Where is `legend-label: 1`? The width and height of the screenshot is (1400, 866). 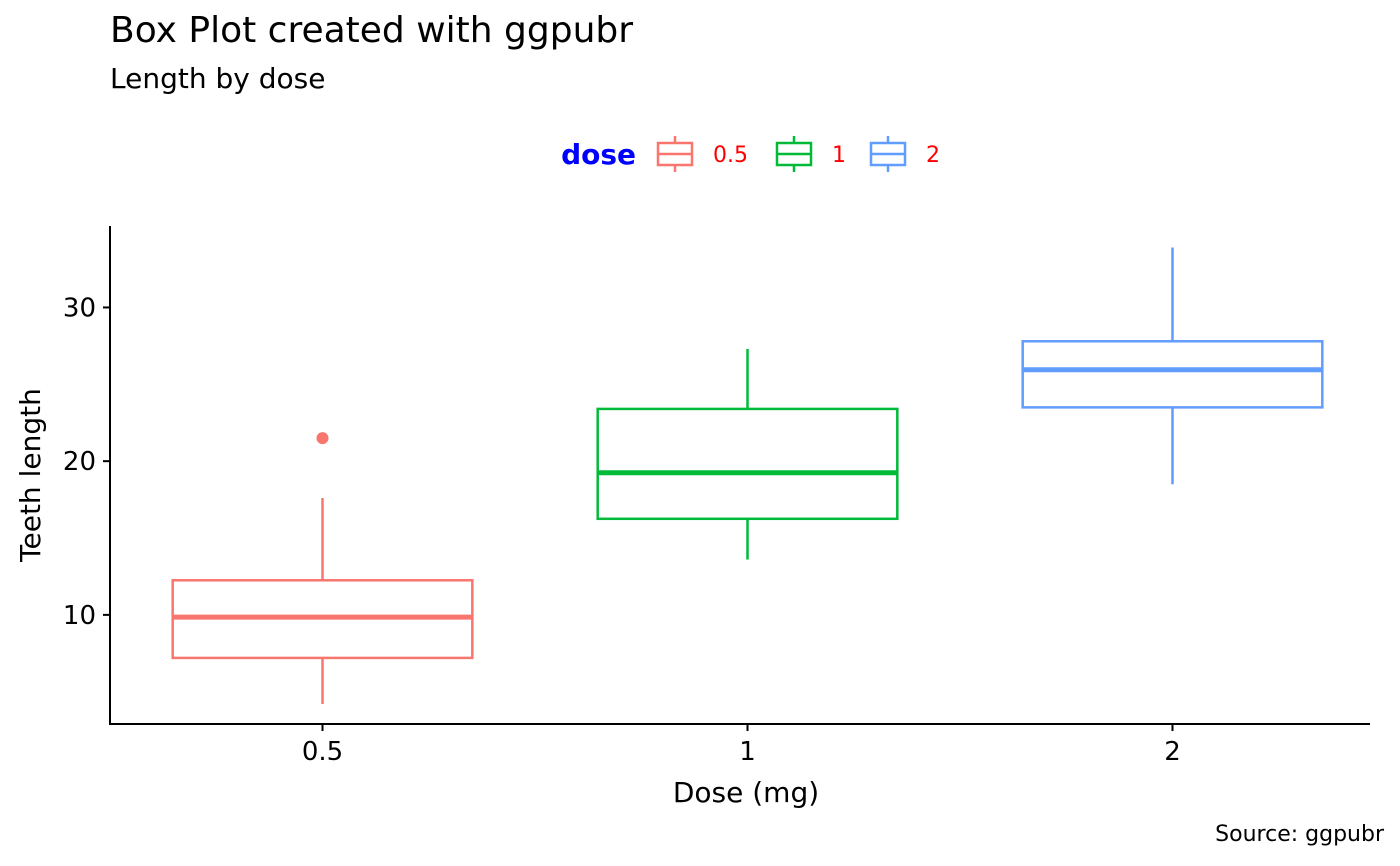 legend-label: 1 is located at coordinates (839, 155).